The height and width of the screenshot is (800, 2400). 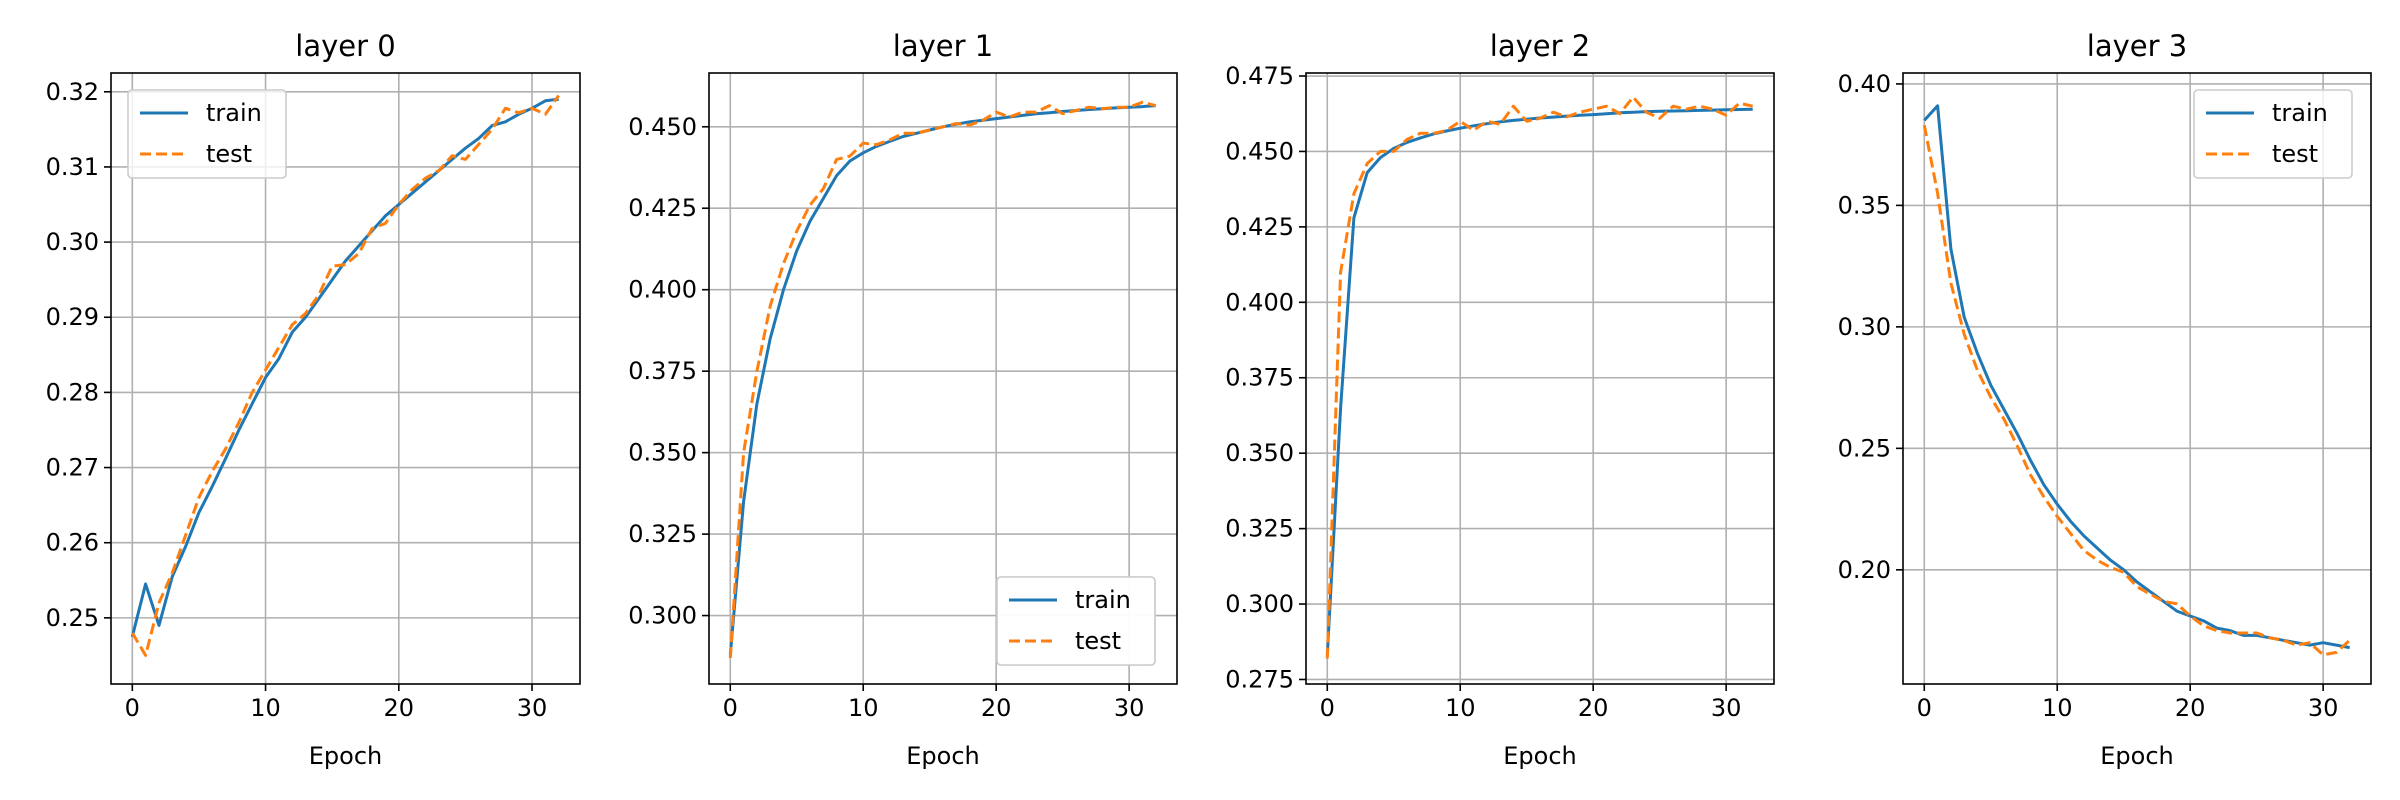 I want to click on y-tick-label: 0.35, so click(x=1864, y=205).